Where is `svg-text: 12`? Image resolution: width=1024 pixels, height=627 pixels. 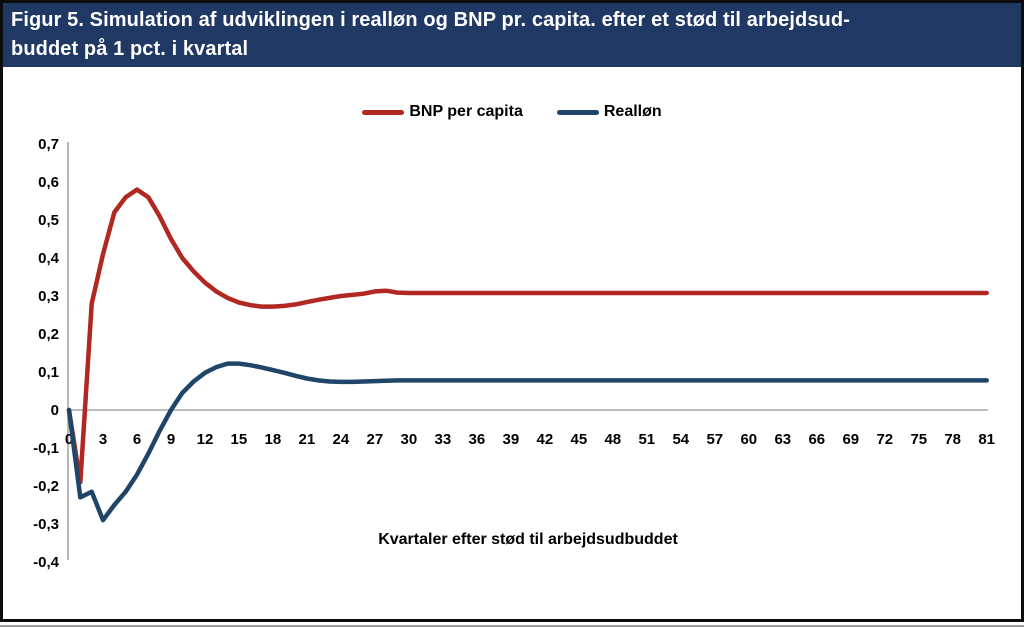 svg-text: 12 is located at coordinates (205, 439).